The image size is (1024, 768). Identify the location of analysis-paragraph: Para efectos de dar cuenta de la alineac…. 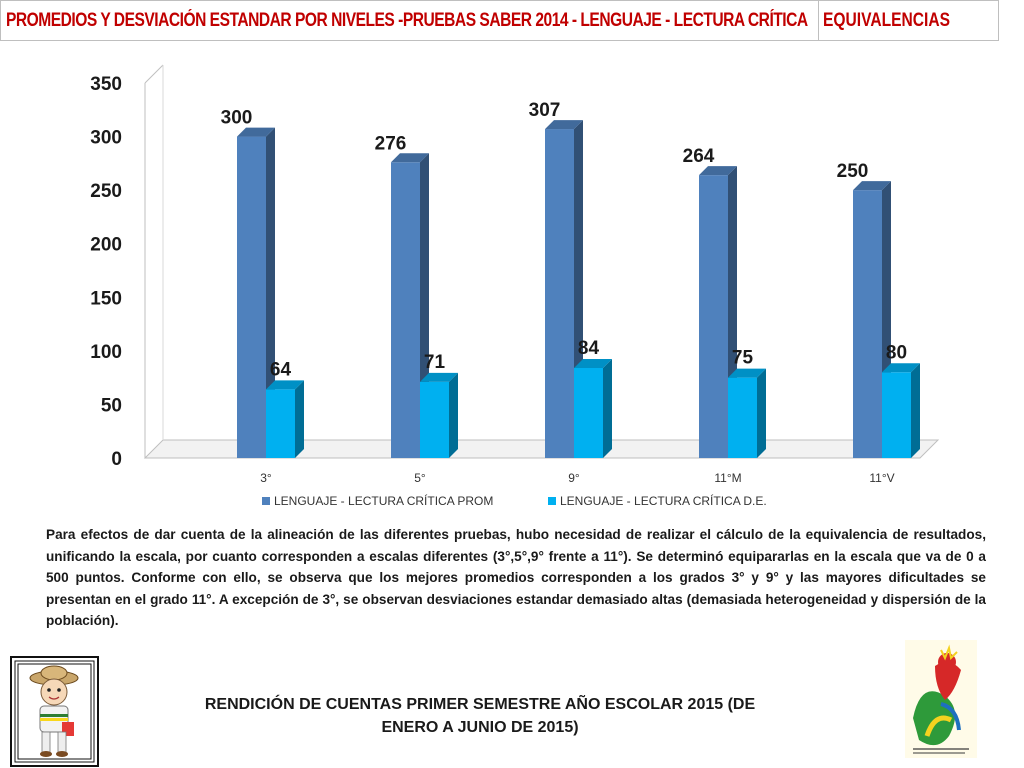
(516, 577).